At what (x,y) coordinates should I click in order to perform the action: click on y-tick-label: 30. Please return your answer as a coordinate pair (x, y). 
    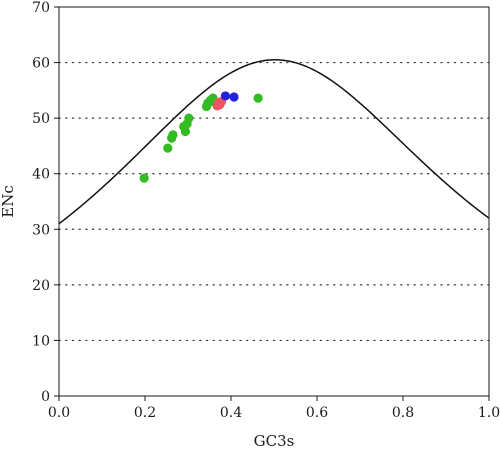
    Looking at the image, I should click on (41, 230).